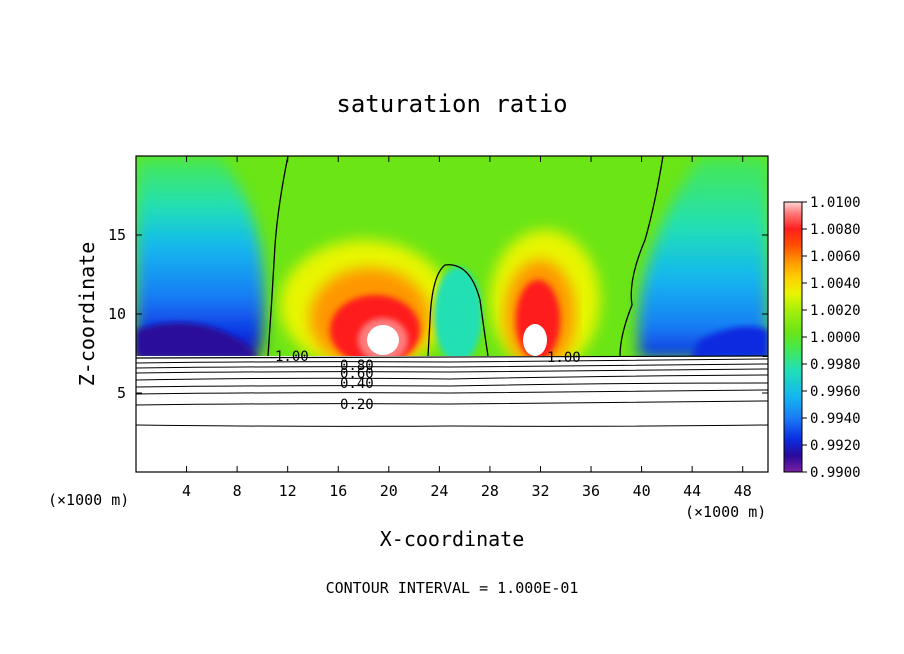 The width and height of the screenshot is (904, 654). I want to click on x-tick-label-8: 36, so click(591, 491).